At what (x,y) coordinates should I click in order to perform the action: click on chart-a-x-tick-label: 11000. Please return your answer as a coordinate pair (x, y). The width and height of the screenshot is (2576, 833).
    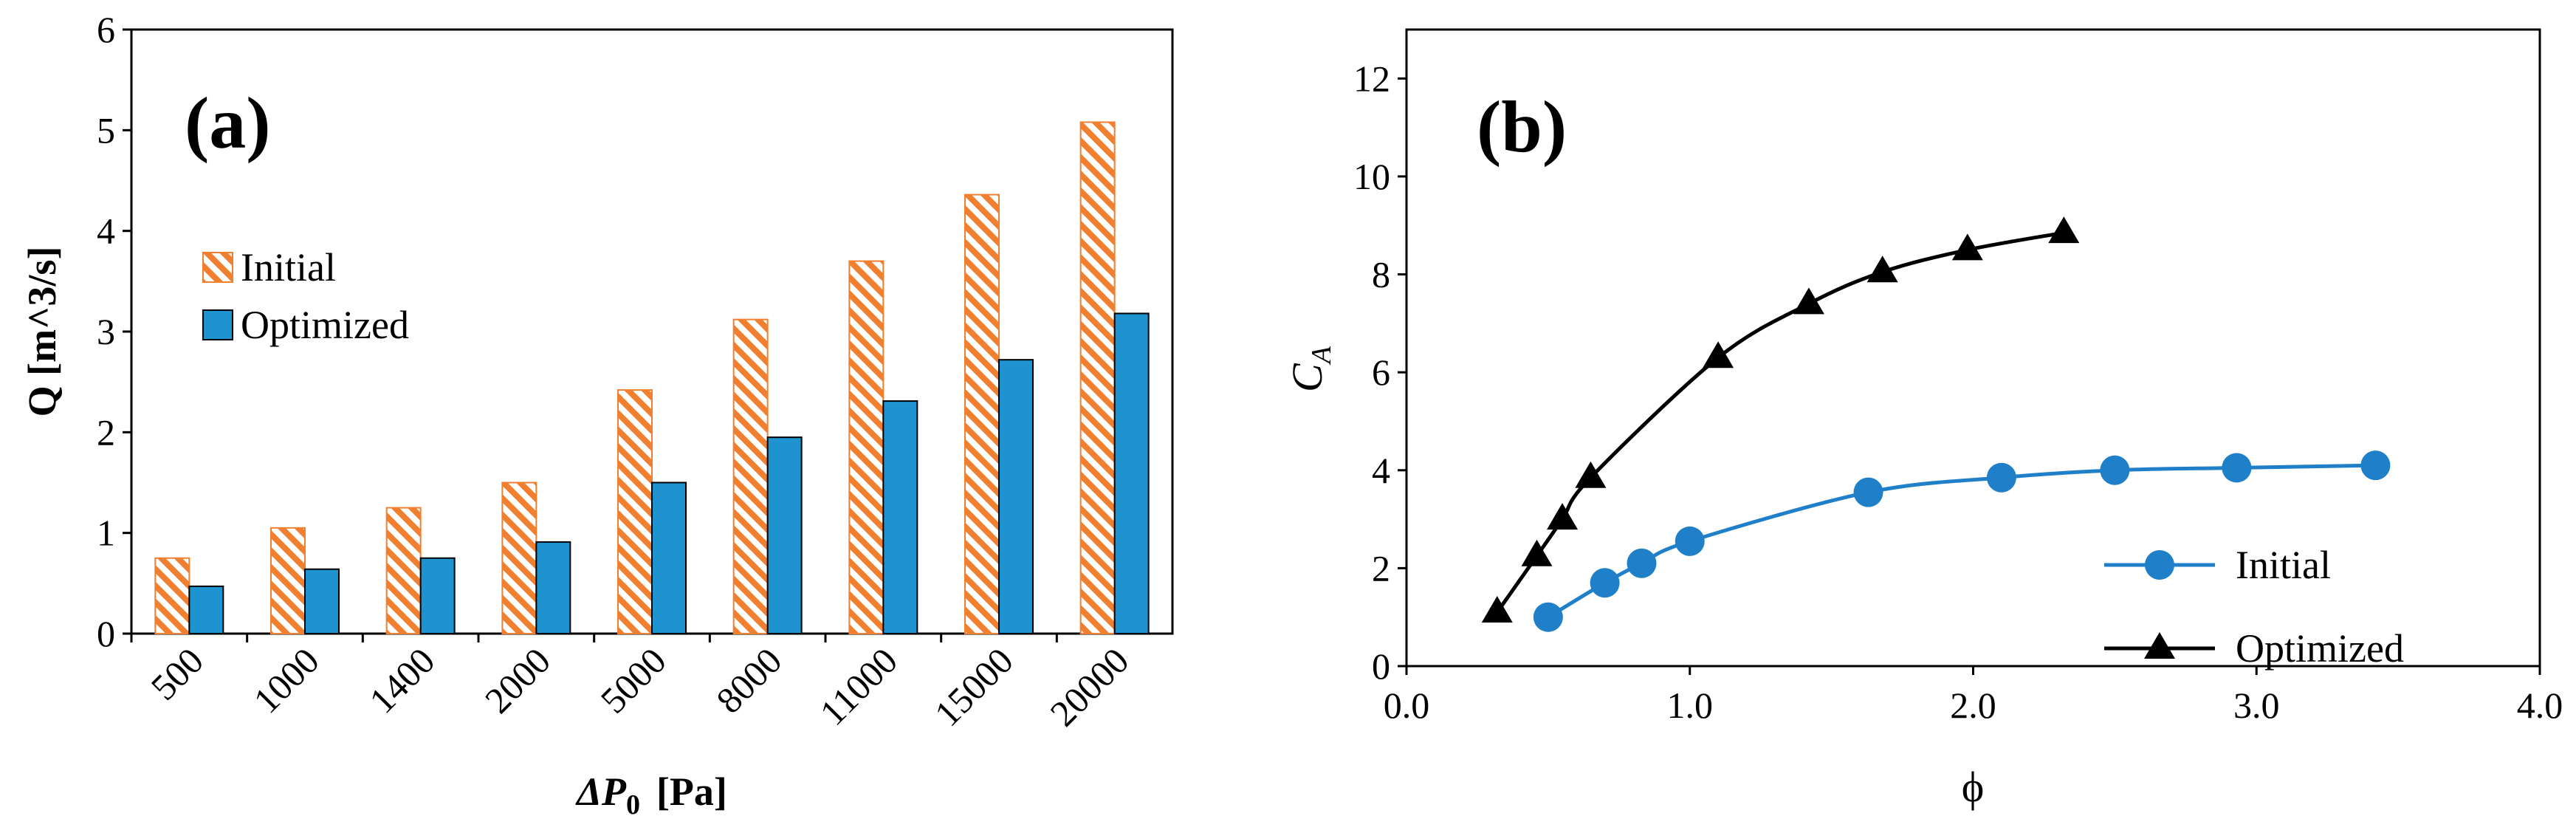
    Looking at the image, I should click on (858, 687).